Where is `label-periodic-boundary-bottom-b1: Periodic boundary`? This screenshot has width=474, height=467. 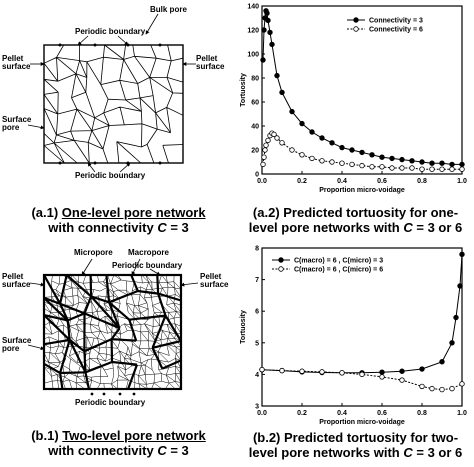 label-periodic-boundary-bottom-b1: Periodic boundary is located at coordinates (110, 402).